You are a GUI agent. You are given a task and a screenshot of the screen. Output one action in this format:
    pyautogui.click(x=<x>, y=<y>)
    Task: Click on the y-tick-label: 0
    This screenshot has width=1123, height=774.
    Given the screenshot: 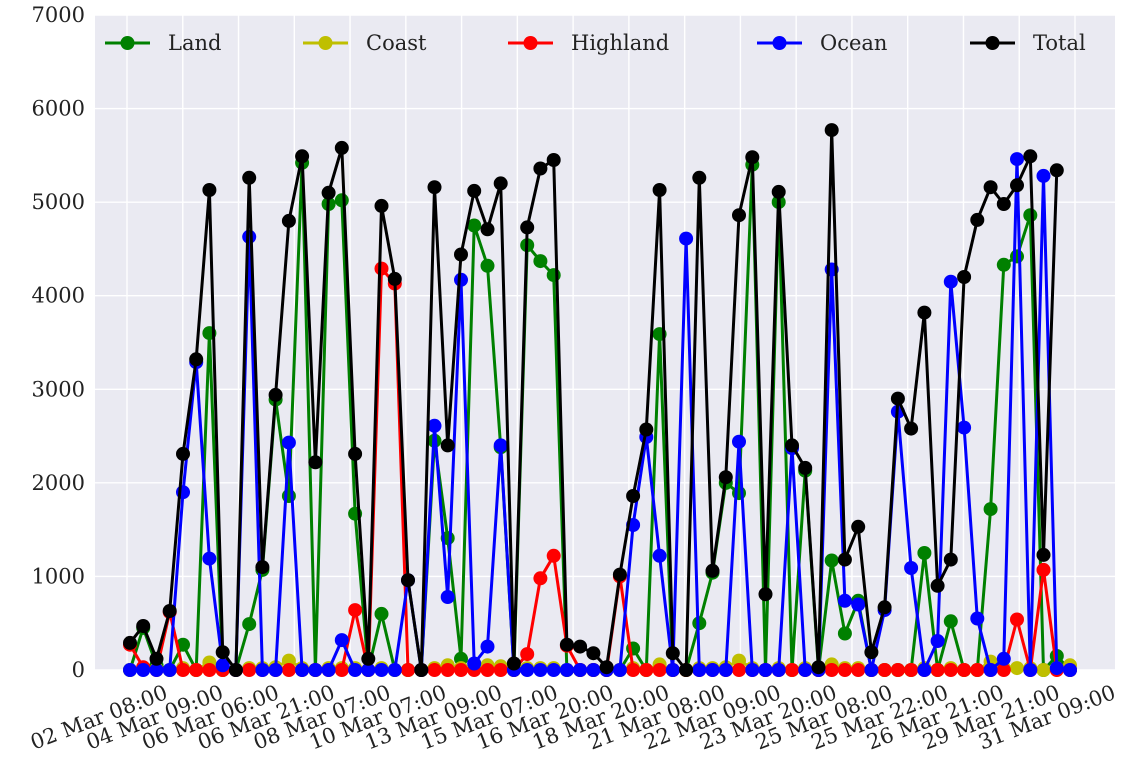 What is the action you would take?
    pyautogui.click(x=78, y=670)
    